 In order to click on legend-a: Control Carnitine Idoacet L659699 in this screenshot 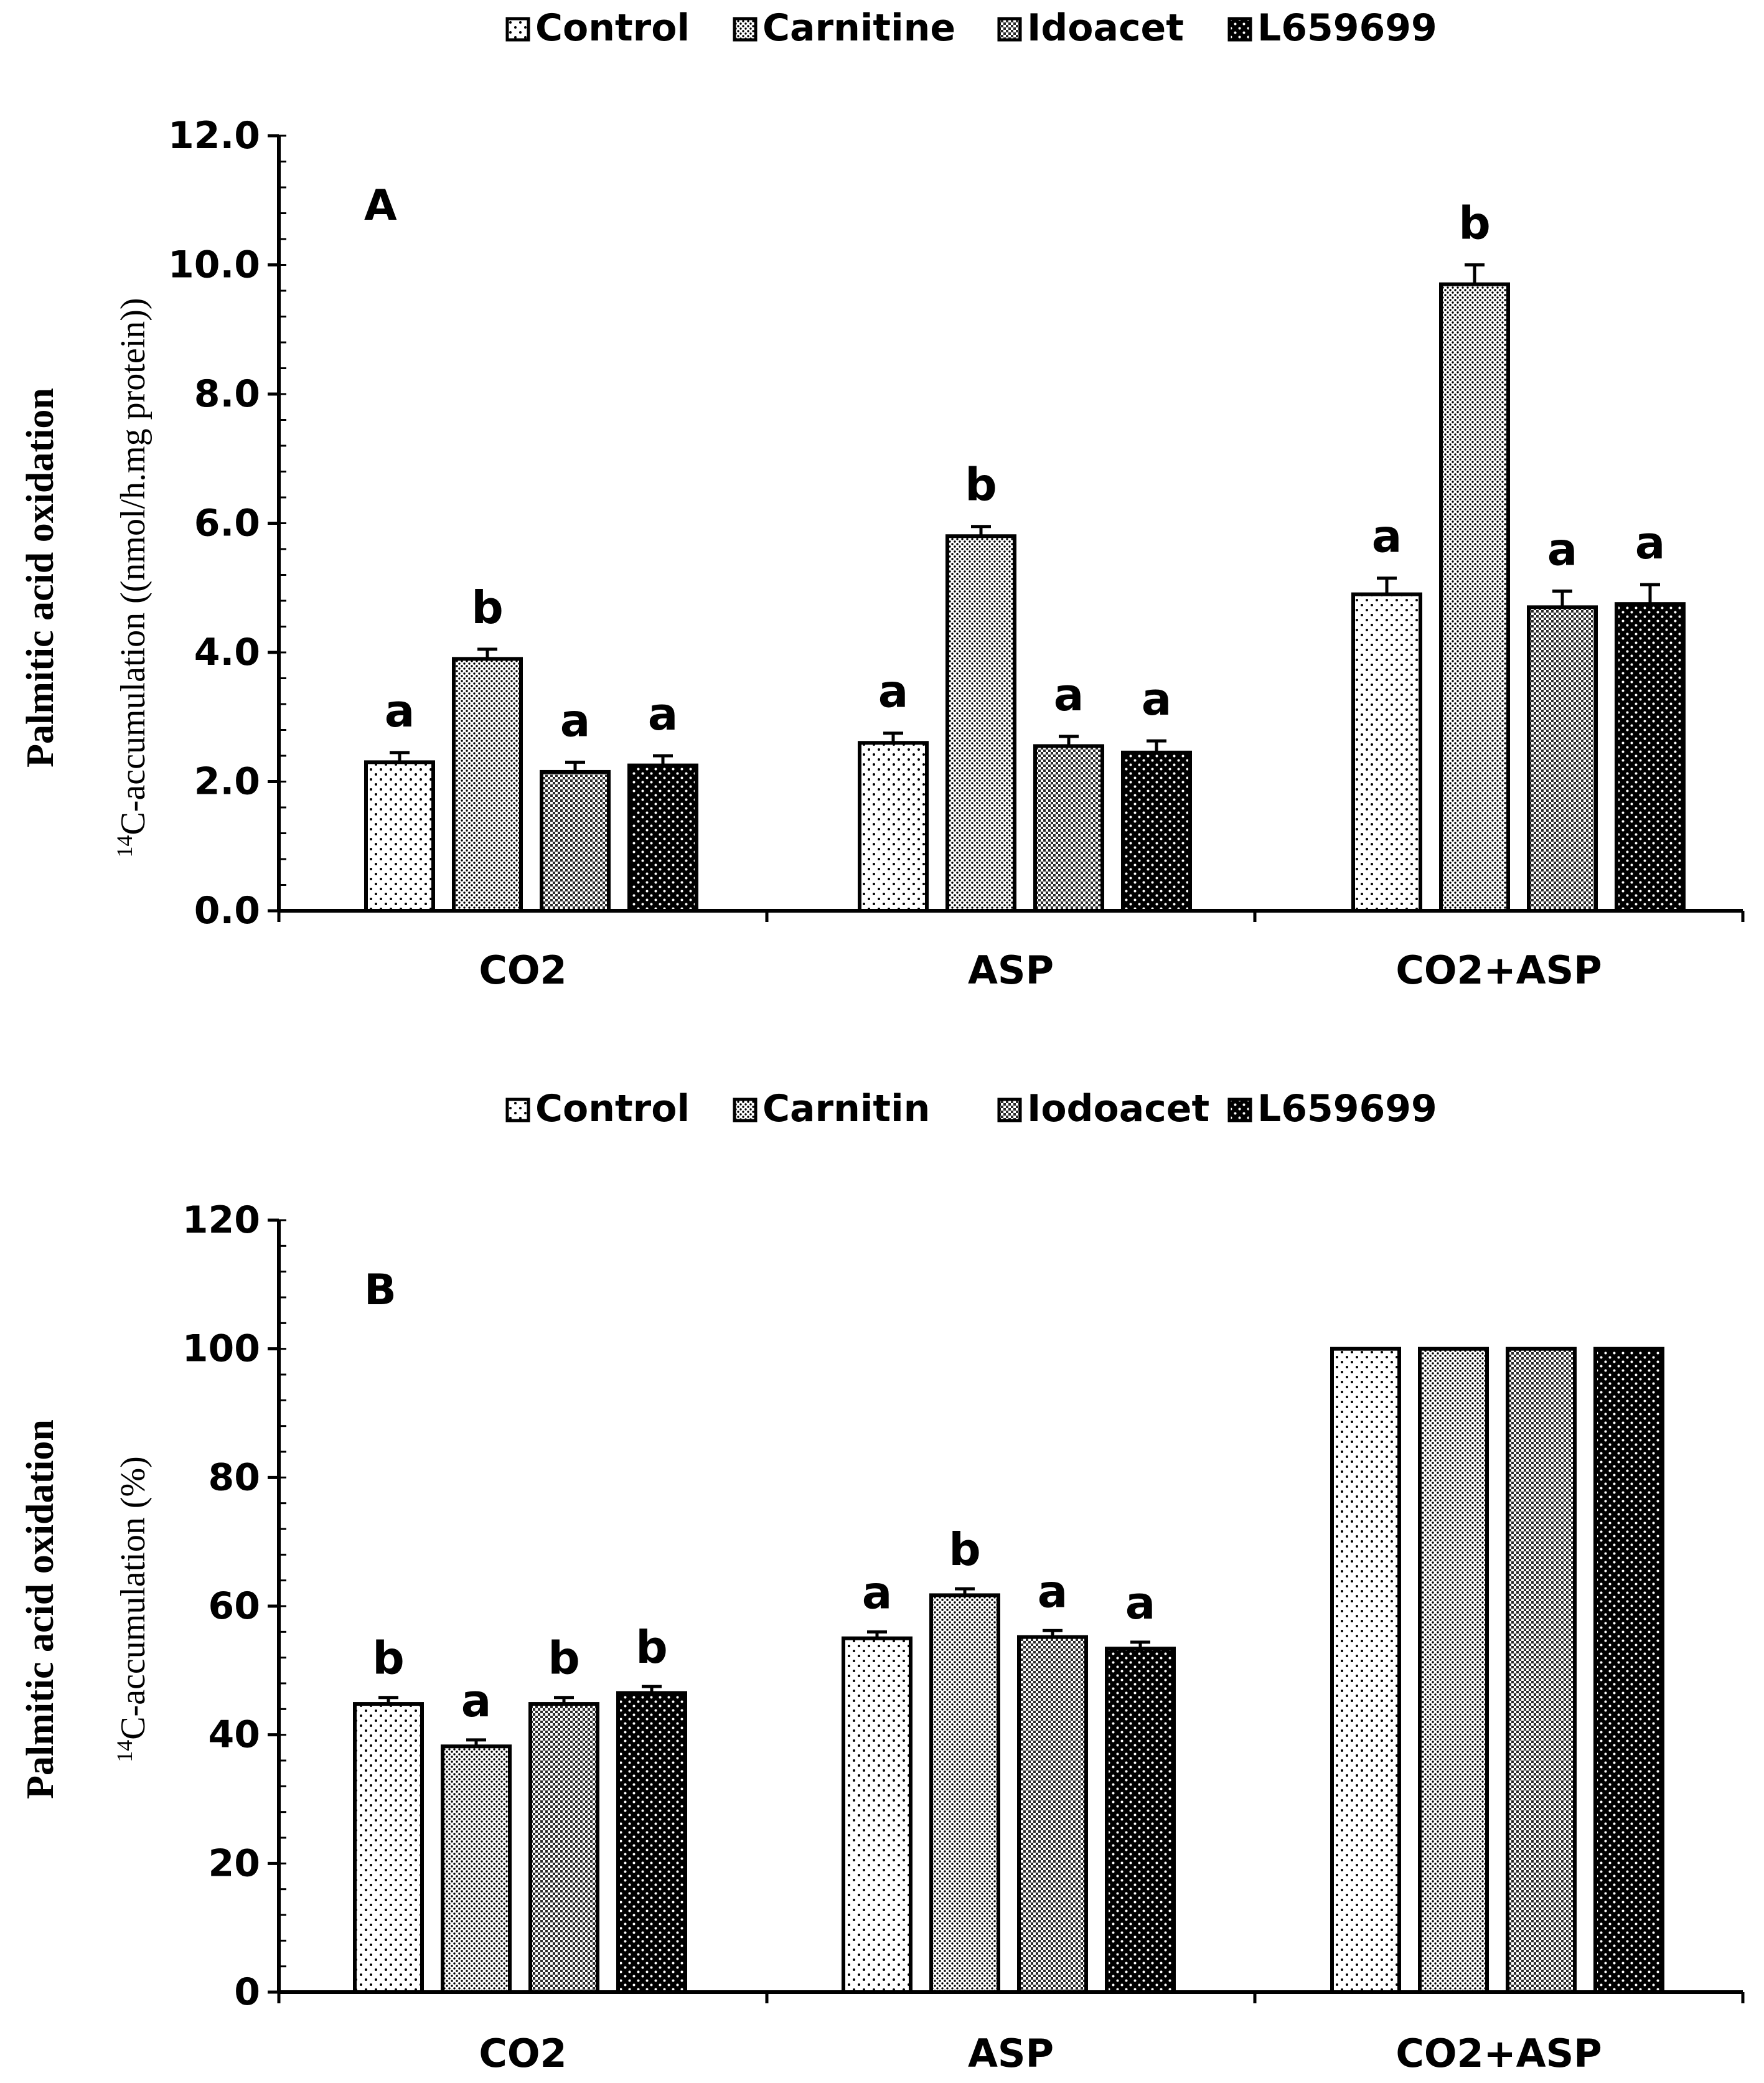, I will do `click(971, 28)`.